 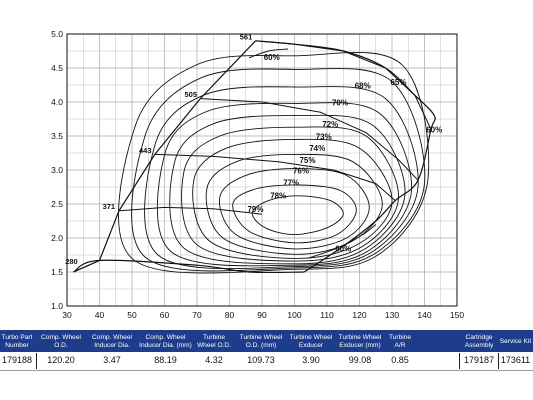 I want to click on speed-line-label: 505, so click(x=190, y=94).